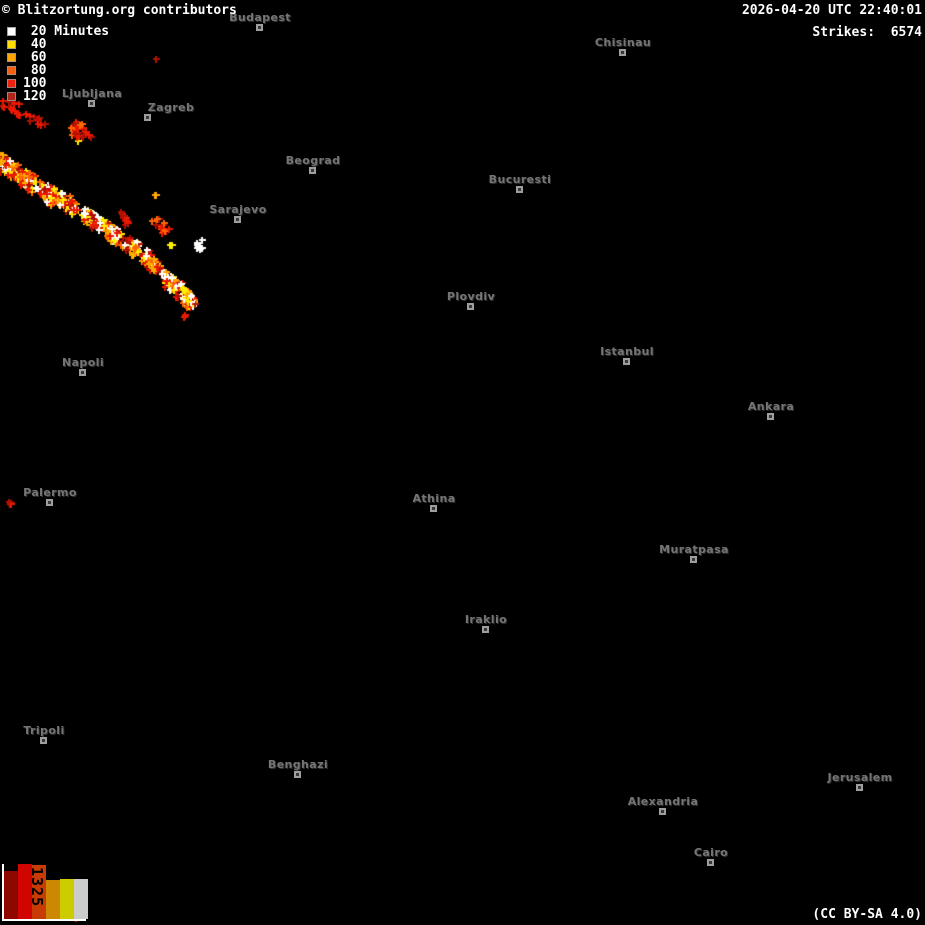  What do you see at coordinates (58, 57) in the screenshot?
I see `legend-row: 60` at bounding box center [58, 57].